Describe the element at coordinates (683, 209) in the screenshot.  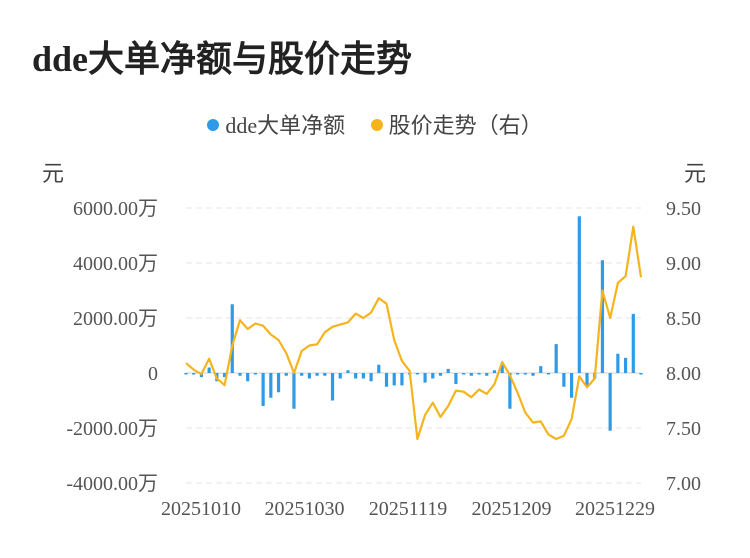
I see `y-right-tick-label: 9.50` at that location.